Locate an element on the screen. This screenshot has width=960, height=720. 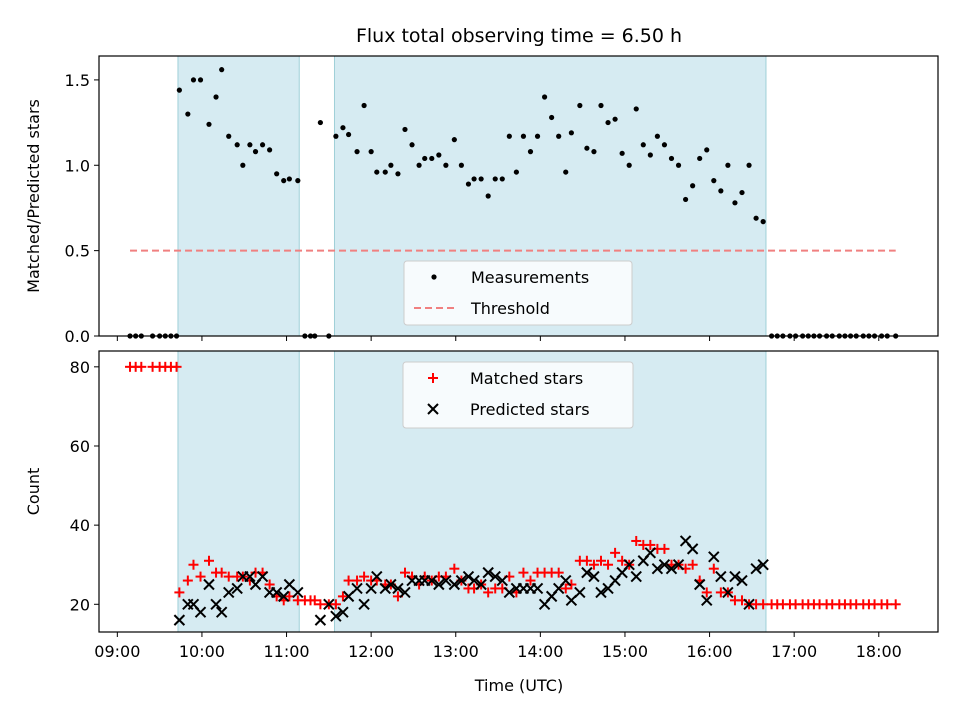
x-tick-label: 09:00 is located at coordinates (117, 651).